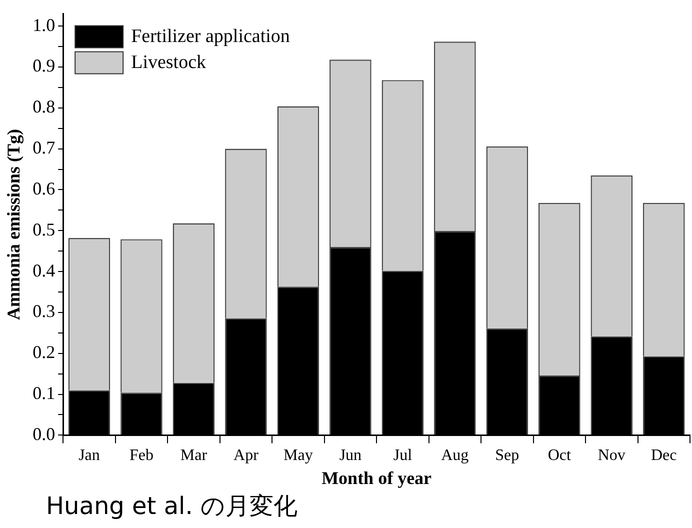  Describe the element at coordinates (663, 455) in the screenshot. I see `x-tick-label: Dec` at that location.